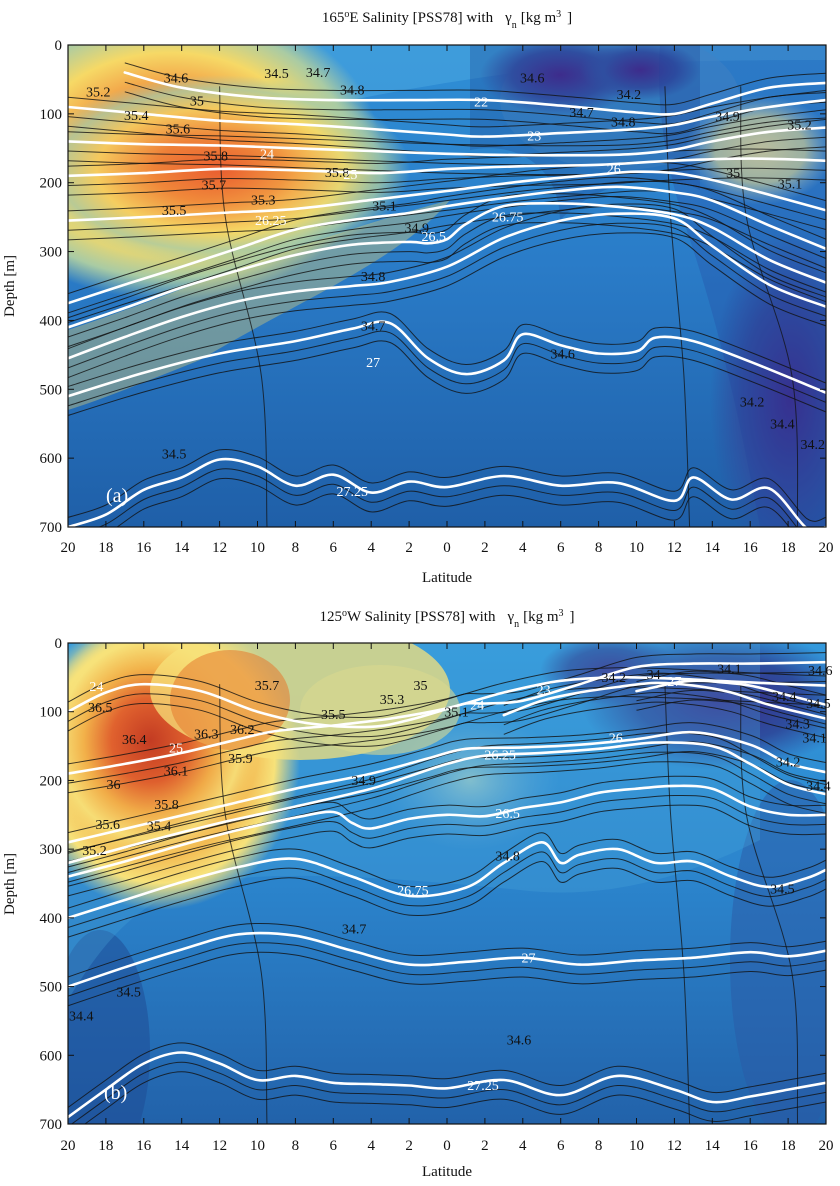 Image resolution: width=840 pixels, height=1186 pixels. What do you see at coordinates (654, 675) in the screenshot?
I see `salinity-contour-label: 34` at bounding box center [654, 675].